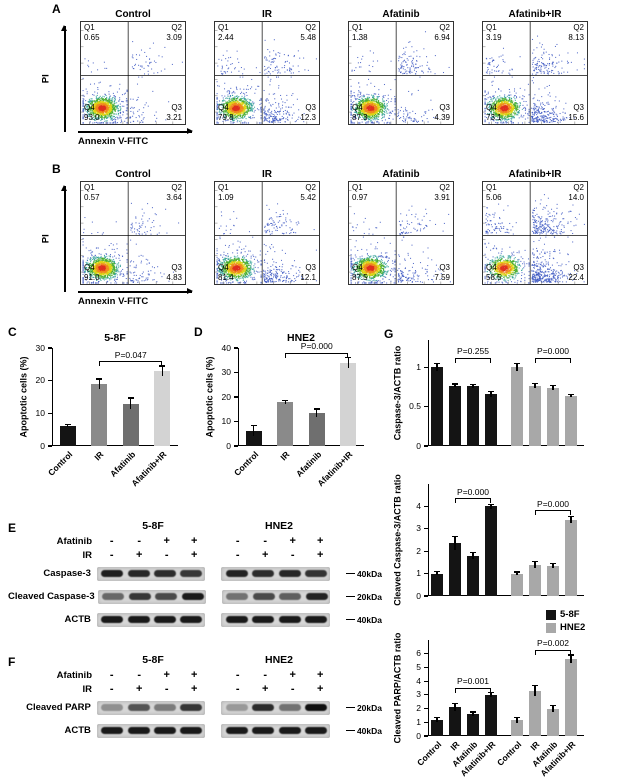  Describe the element at coordinates (56, 9) in the screenshot. I see `panel-letter-a: A` at that location.